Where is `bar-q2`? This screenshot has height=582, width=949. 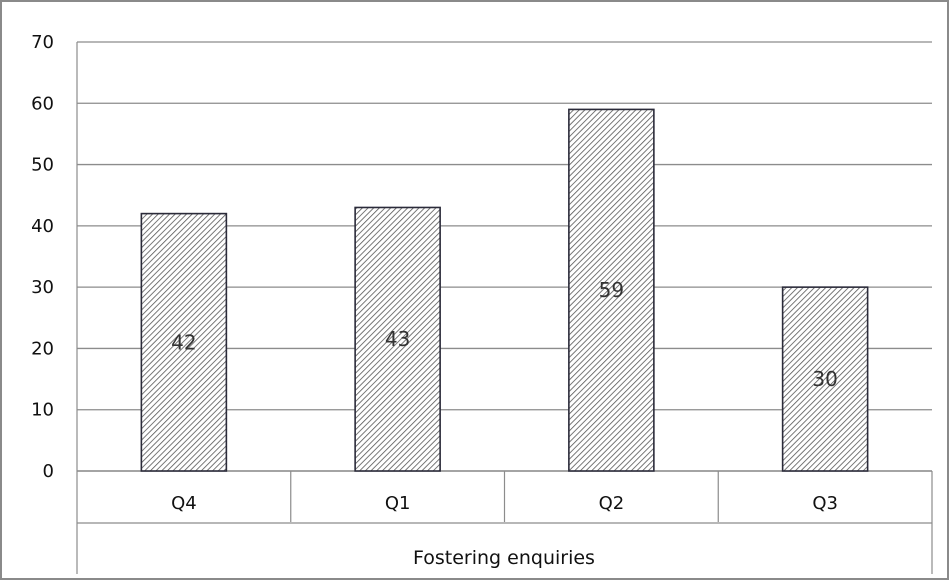
bar-q2 is located at coordinates (611, 290).